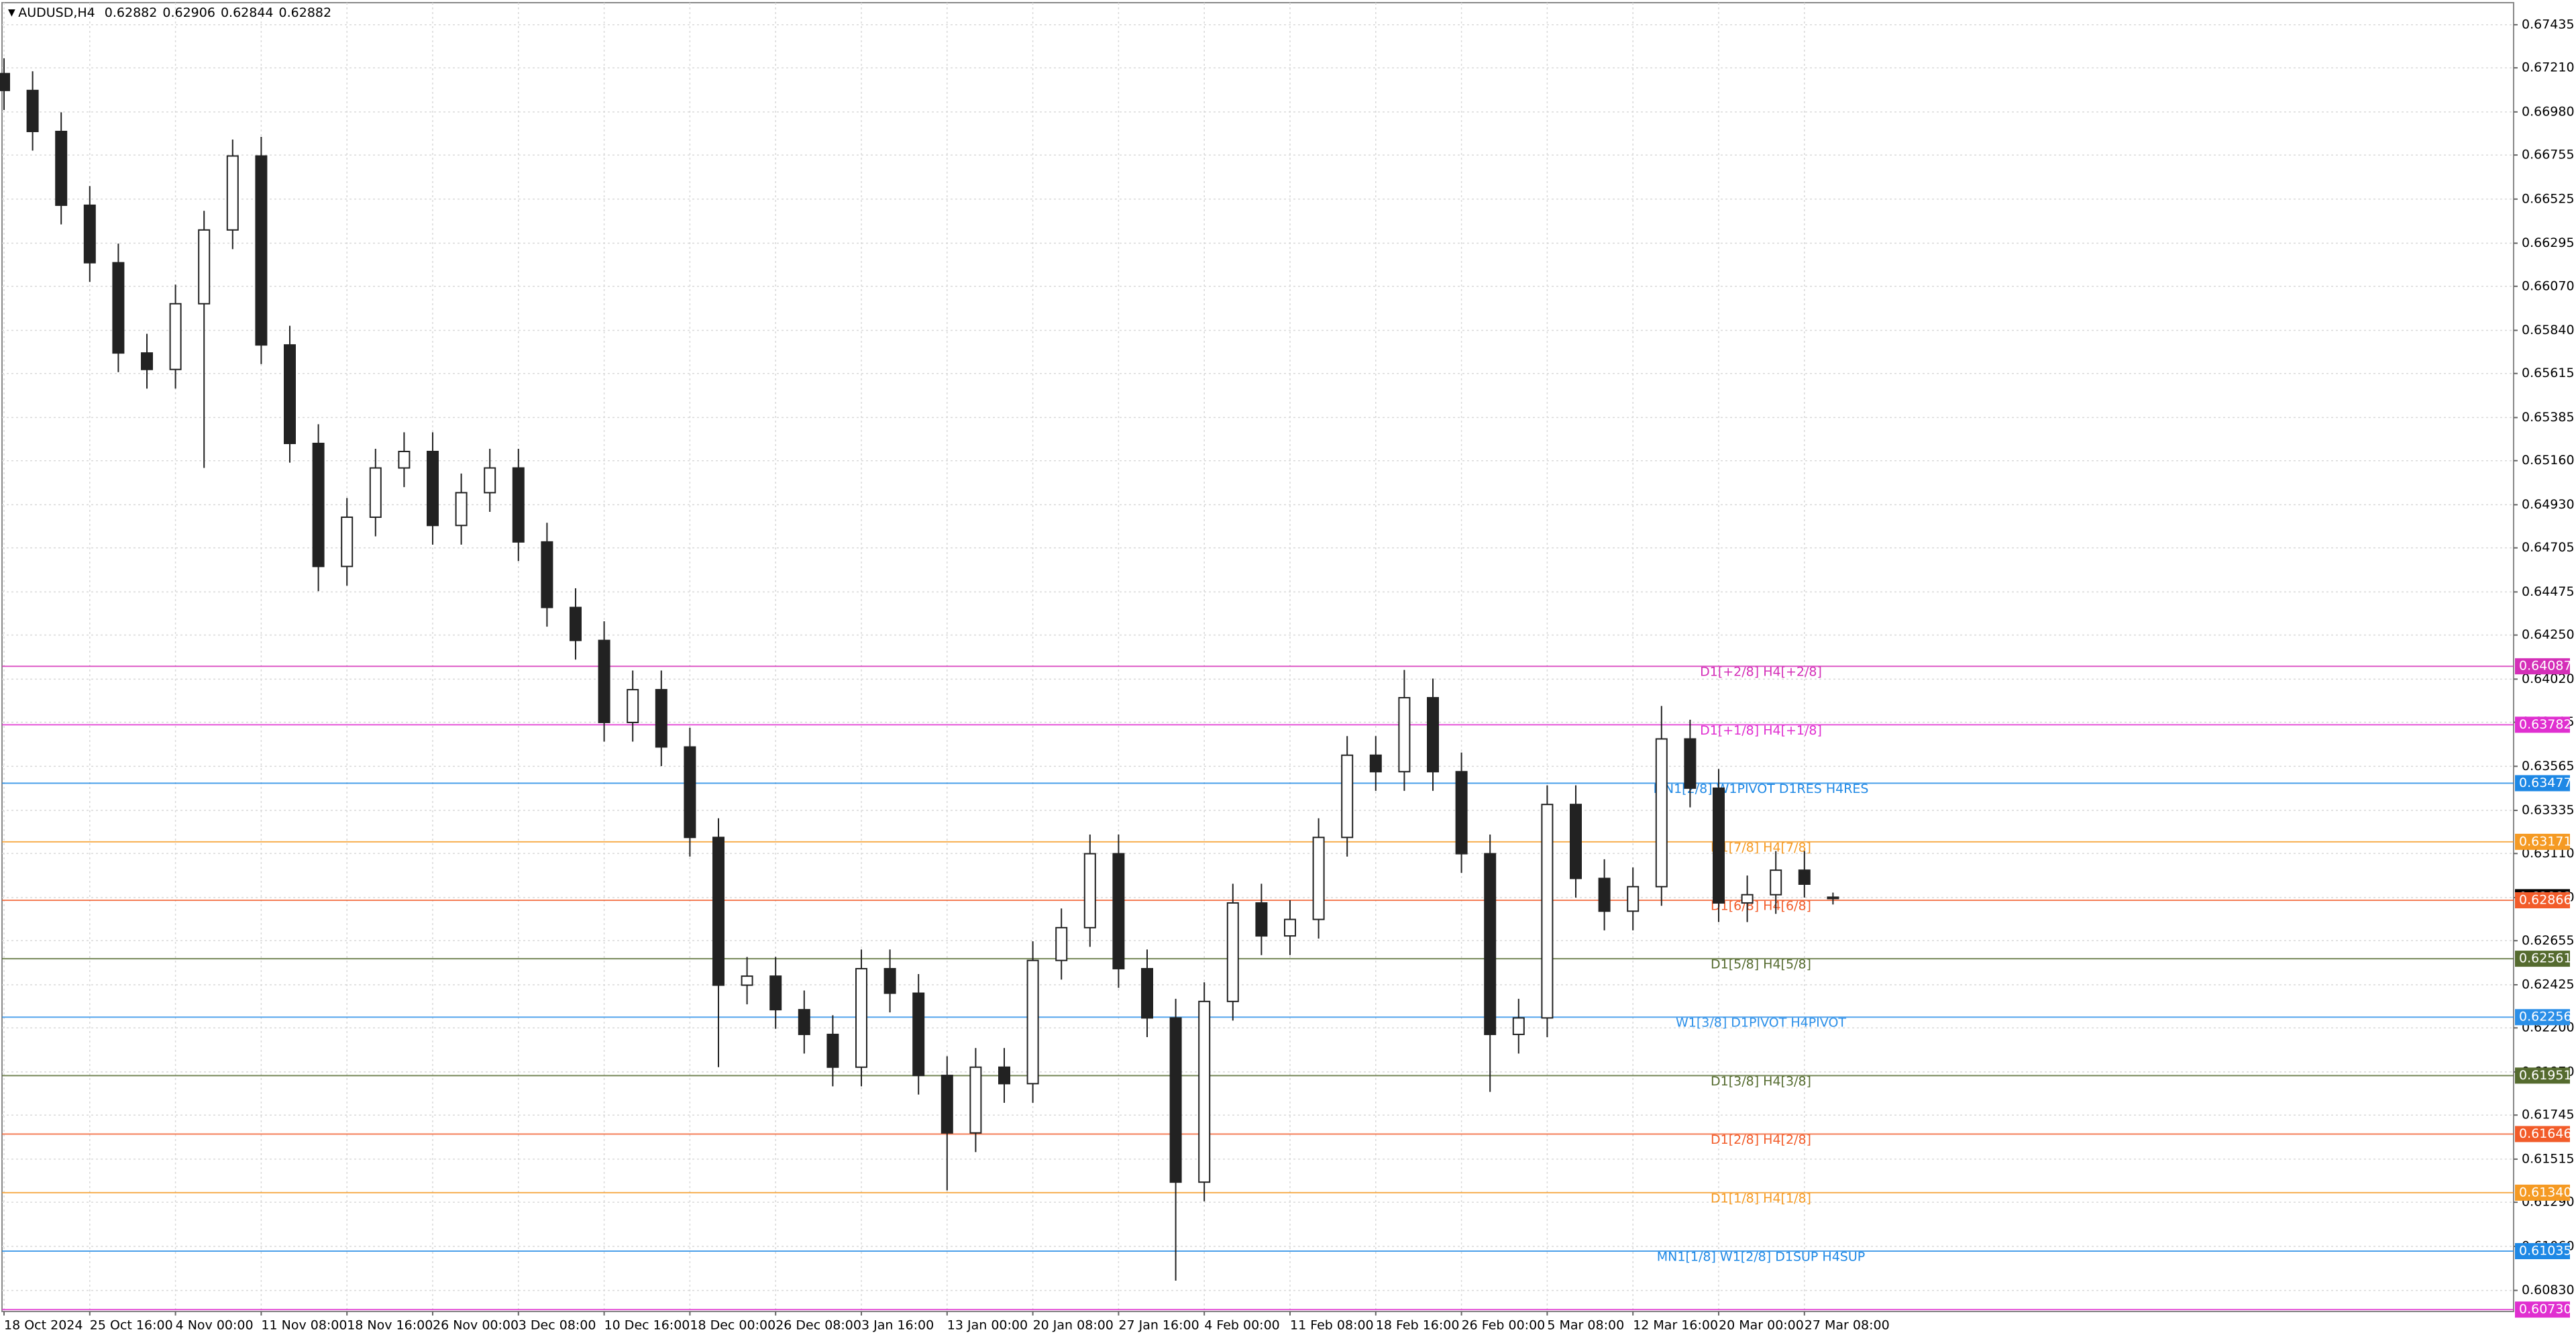  I want to click on x-tick-label: 11 Feb 08:00, so click(1332, 1325).